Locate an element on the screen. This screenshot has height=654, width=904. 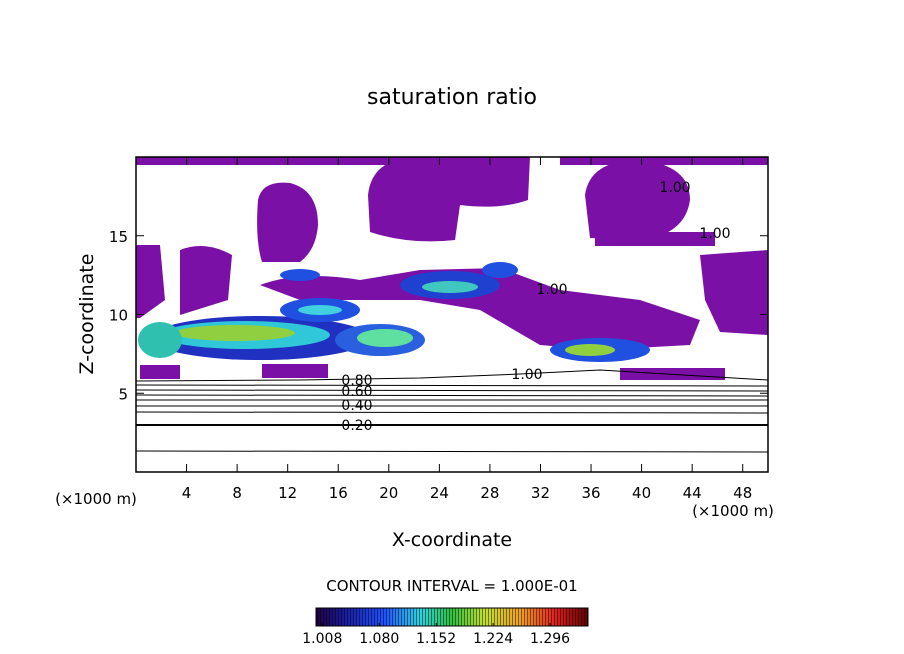
colorbar-frame is located at coordinates (452, 617).